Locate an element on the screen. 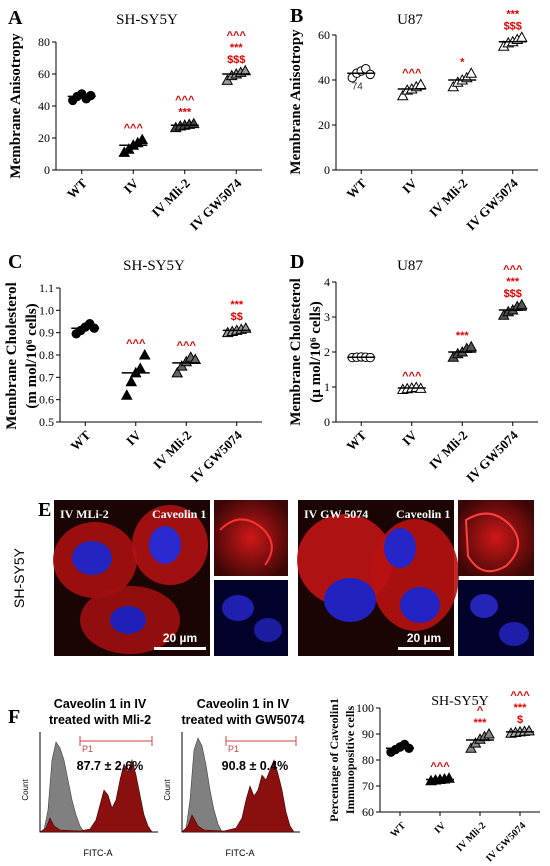  x-tick-label-B: IV Mli-2 is located at coordinates (448, 198).